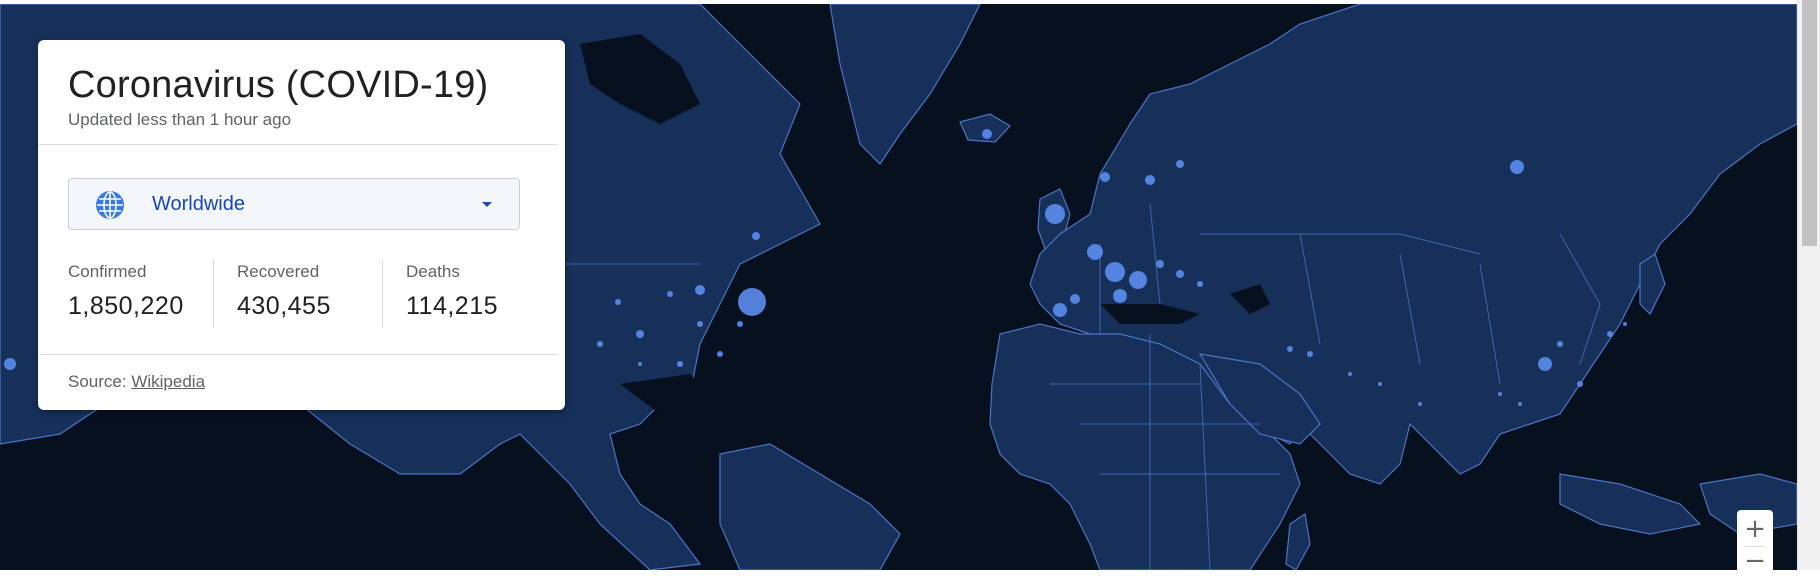 Image resolution: width=1820 pixels, height=576 pixels. I want to click on updated-text: Updated less than 1 hour ago, so click(180, 119).